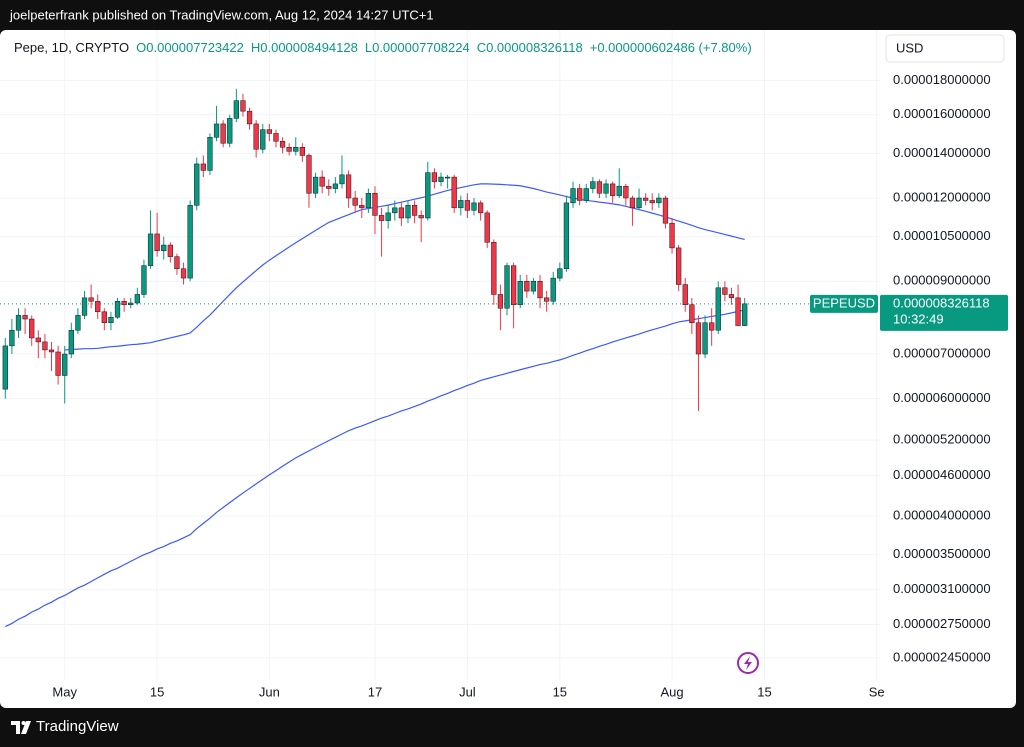 This screenshot has height=747, width=1024. I want to click on x-tick-label: May, so click(64, 691).